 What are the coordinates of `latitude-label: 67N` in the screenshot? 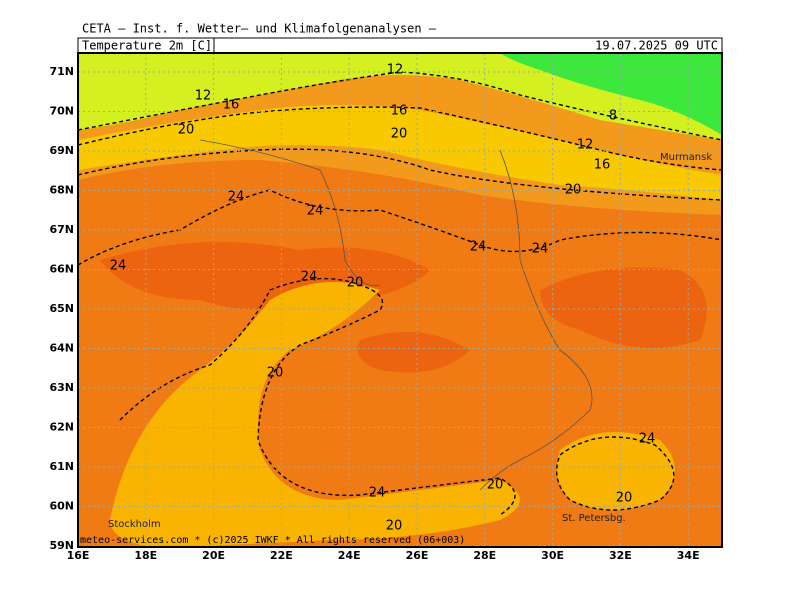 It's located at (61, 229).